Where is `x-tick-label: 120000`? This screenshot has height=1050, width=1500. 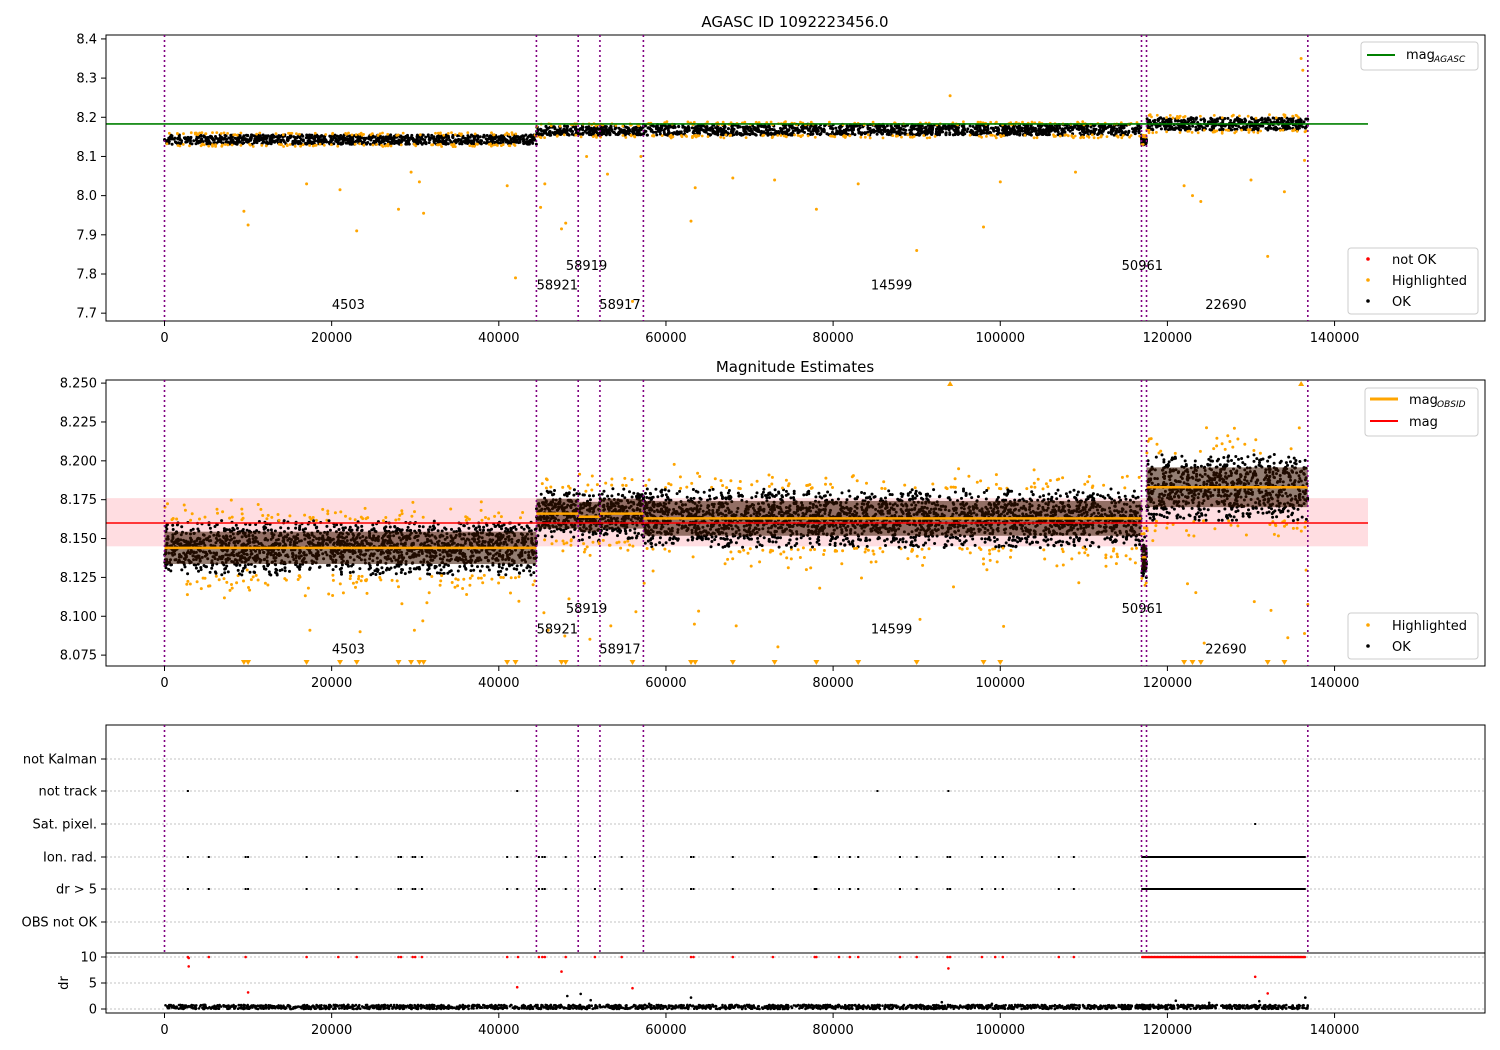 x-tick-label: 120000 is located at coordinates (1168, 338).